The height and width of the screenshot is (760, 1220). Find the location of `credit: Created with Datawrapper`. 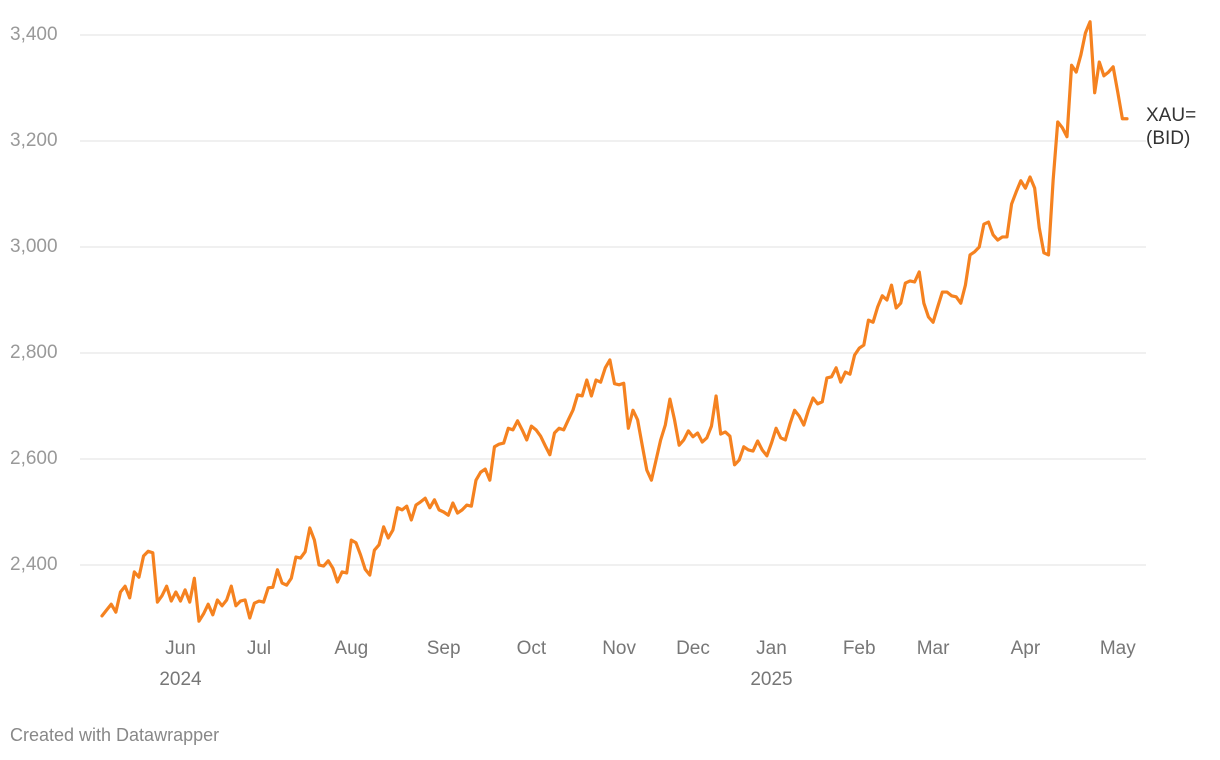

credit: Created with Datawrapper is located at coordinates (115, 735).